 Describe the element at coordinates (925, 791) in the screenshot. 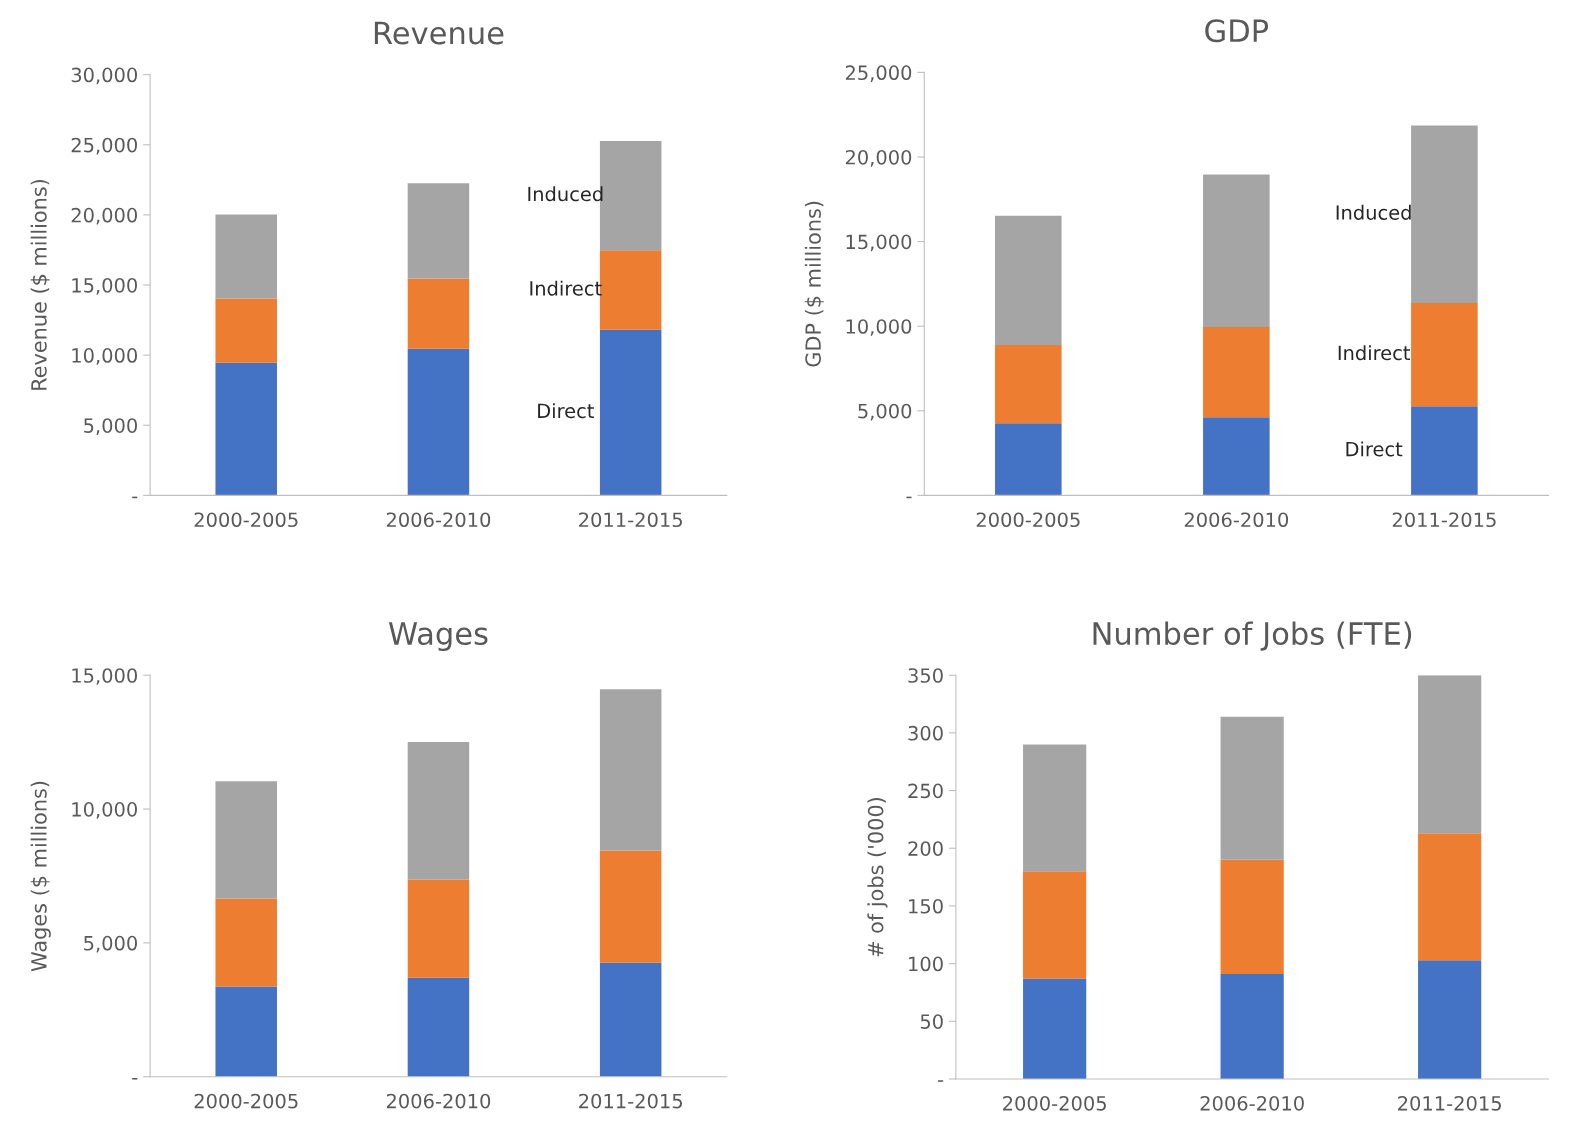

I see `y-tick-label: 250` at that location.